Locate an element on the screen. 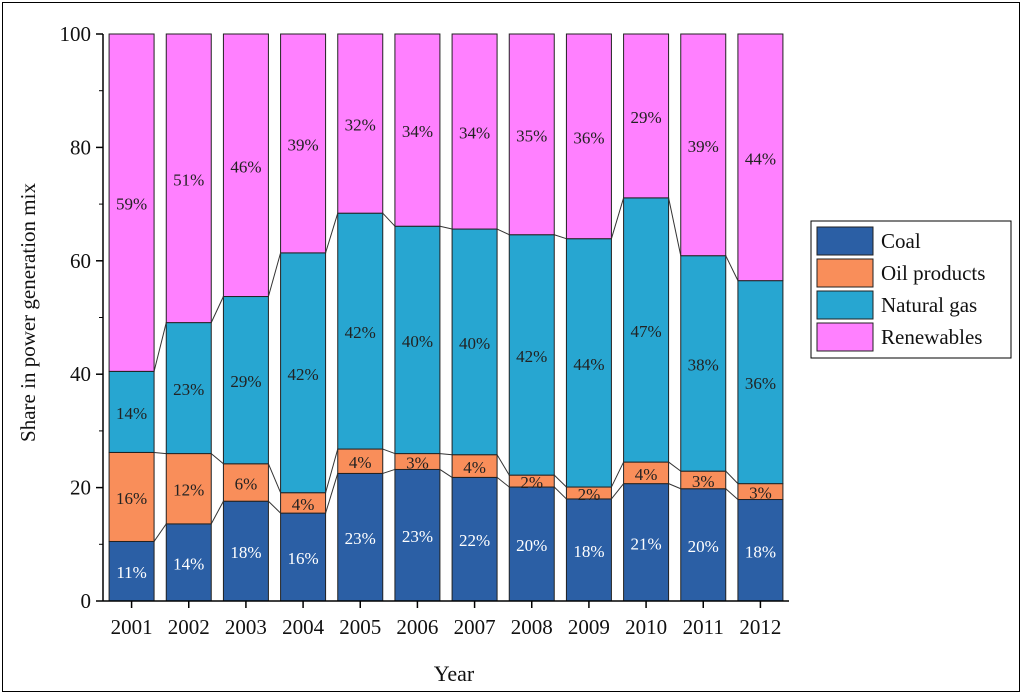 Image resolution: width=1024 pixels, height=696 pixels. bar-coal-2002 is located at coordinates (188, 562).